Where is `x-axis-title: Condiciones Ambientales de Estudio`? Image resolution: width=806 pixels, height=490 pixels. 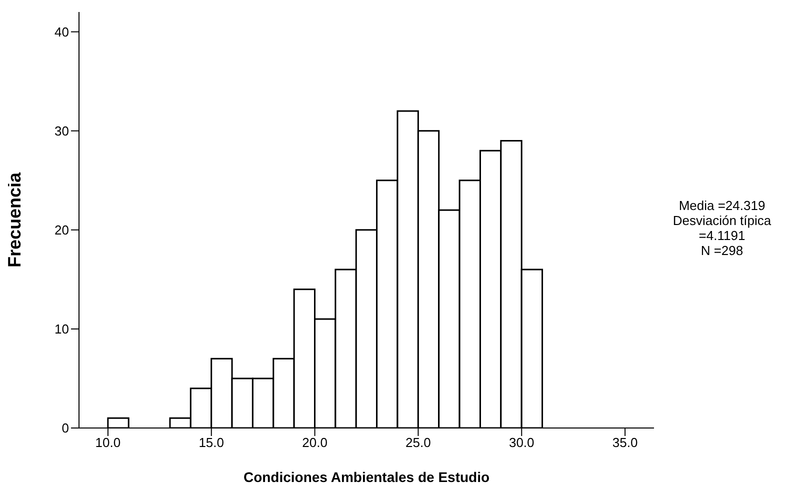 x-axis-title: Condiciones Ambientales de Estudio is located at coordinates (366, 477).